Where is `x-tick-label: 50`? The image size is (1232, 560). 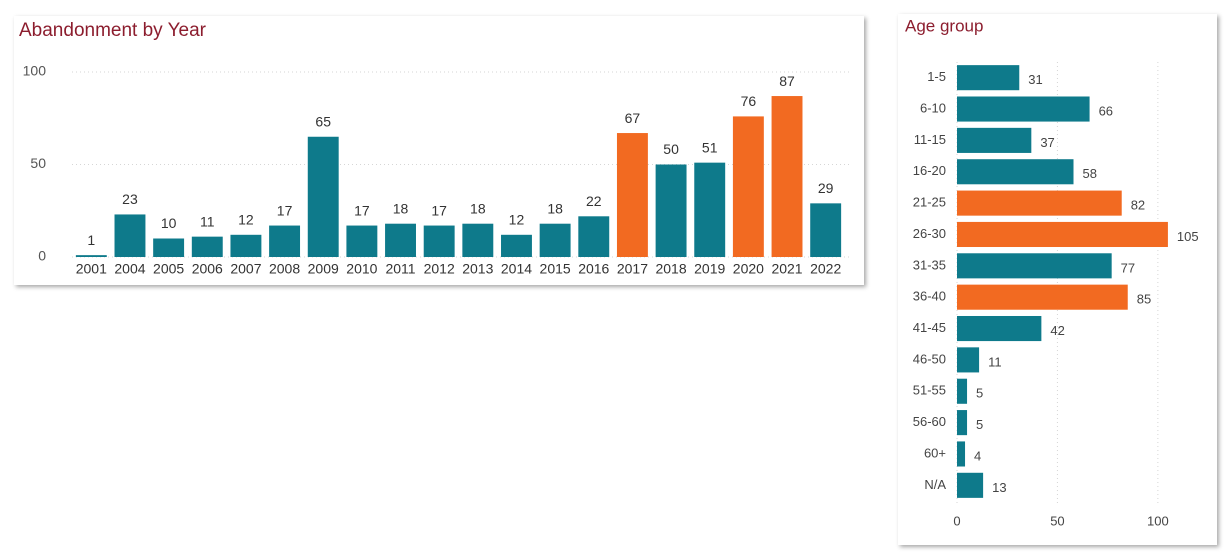 x-tick-label: 50 is located at coordinates (1057, 520).